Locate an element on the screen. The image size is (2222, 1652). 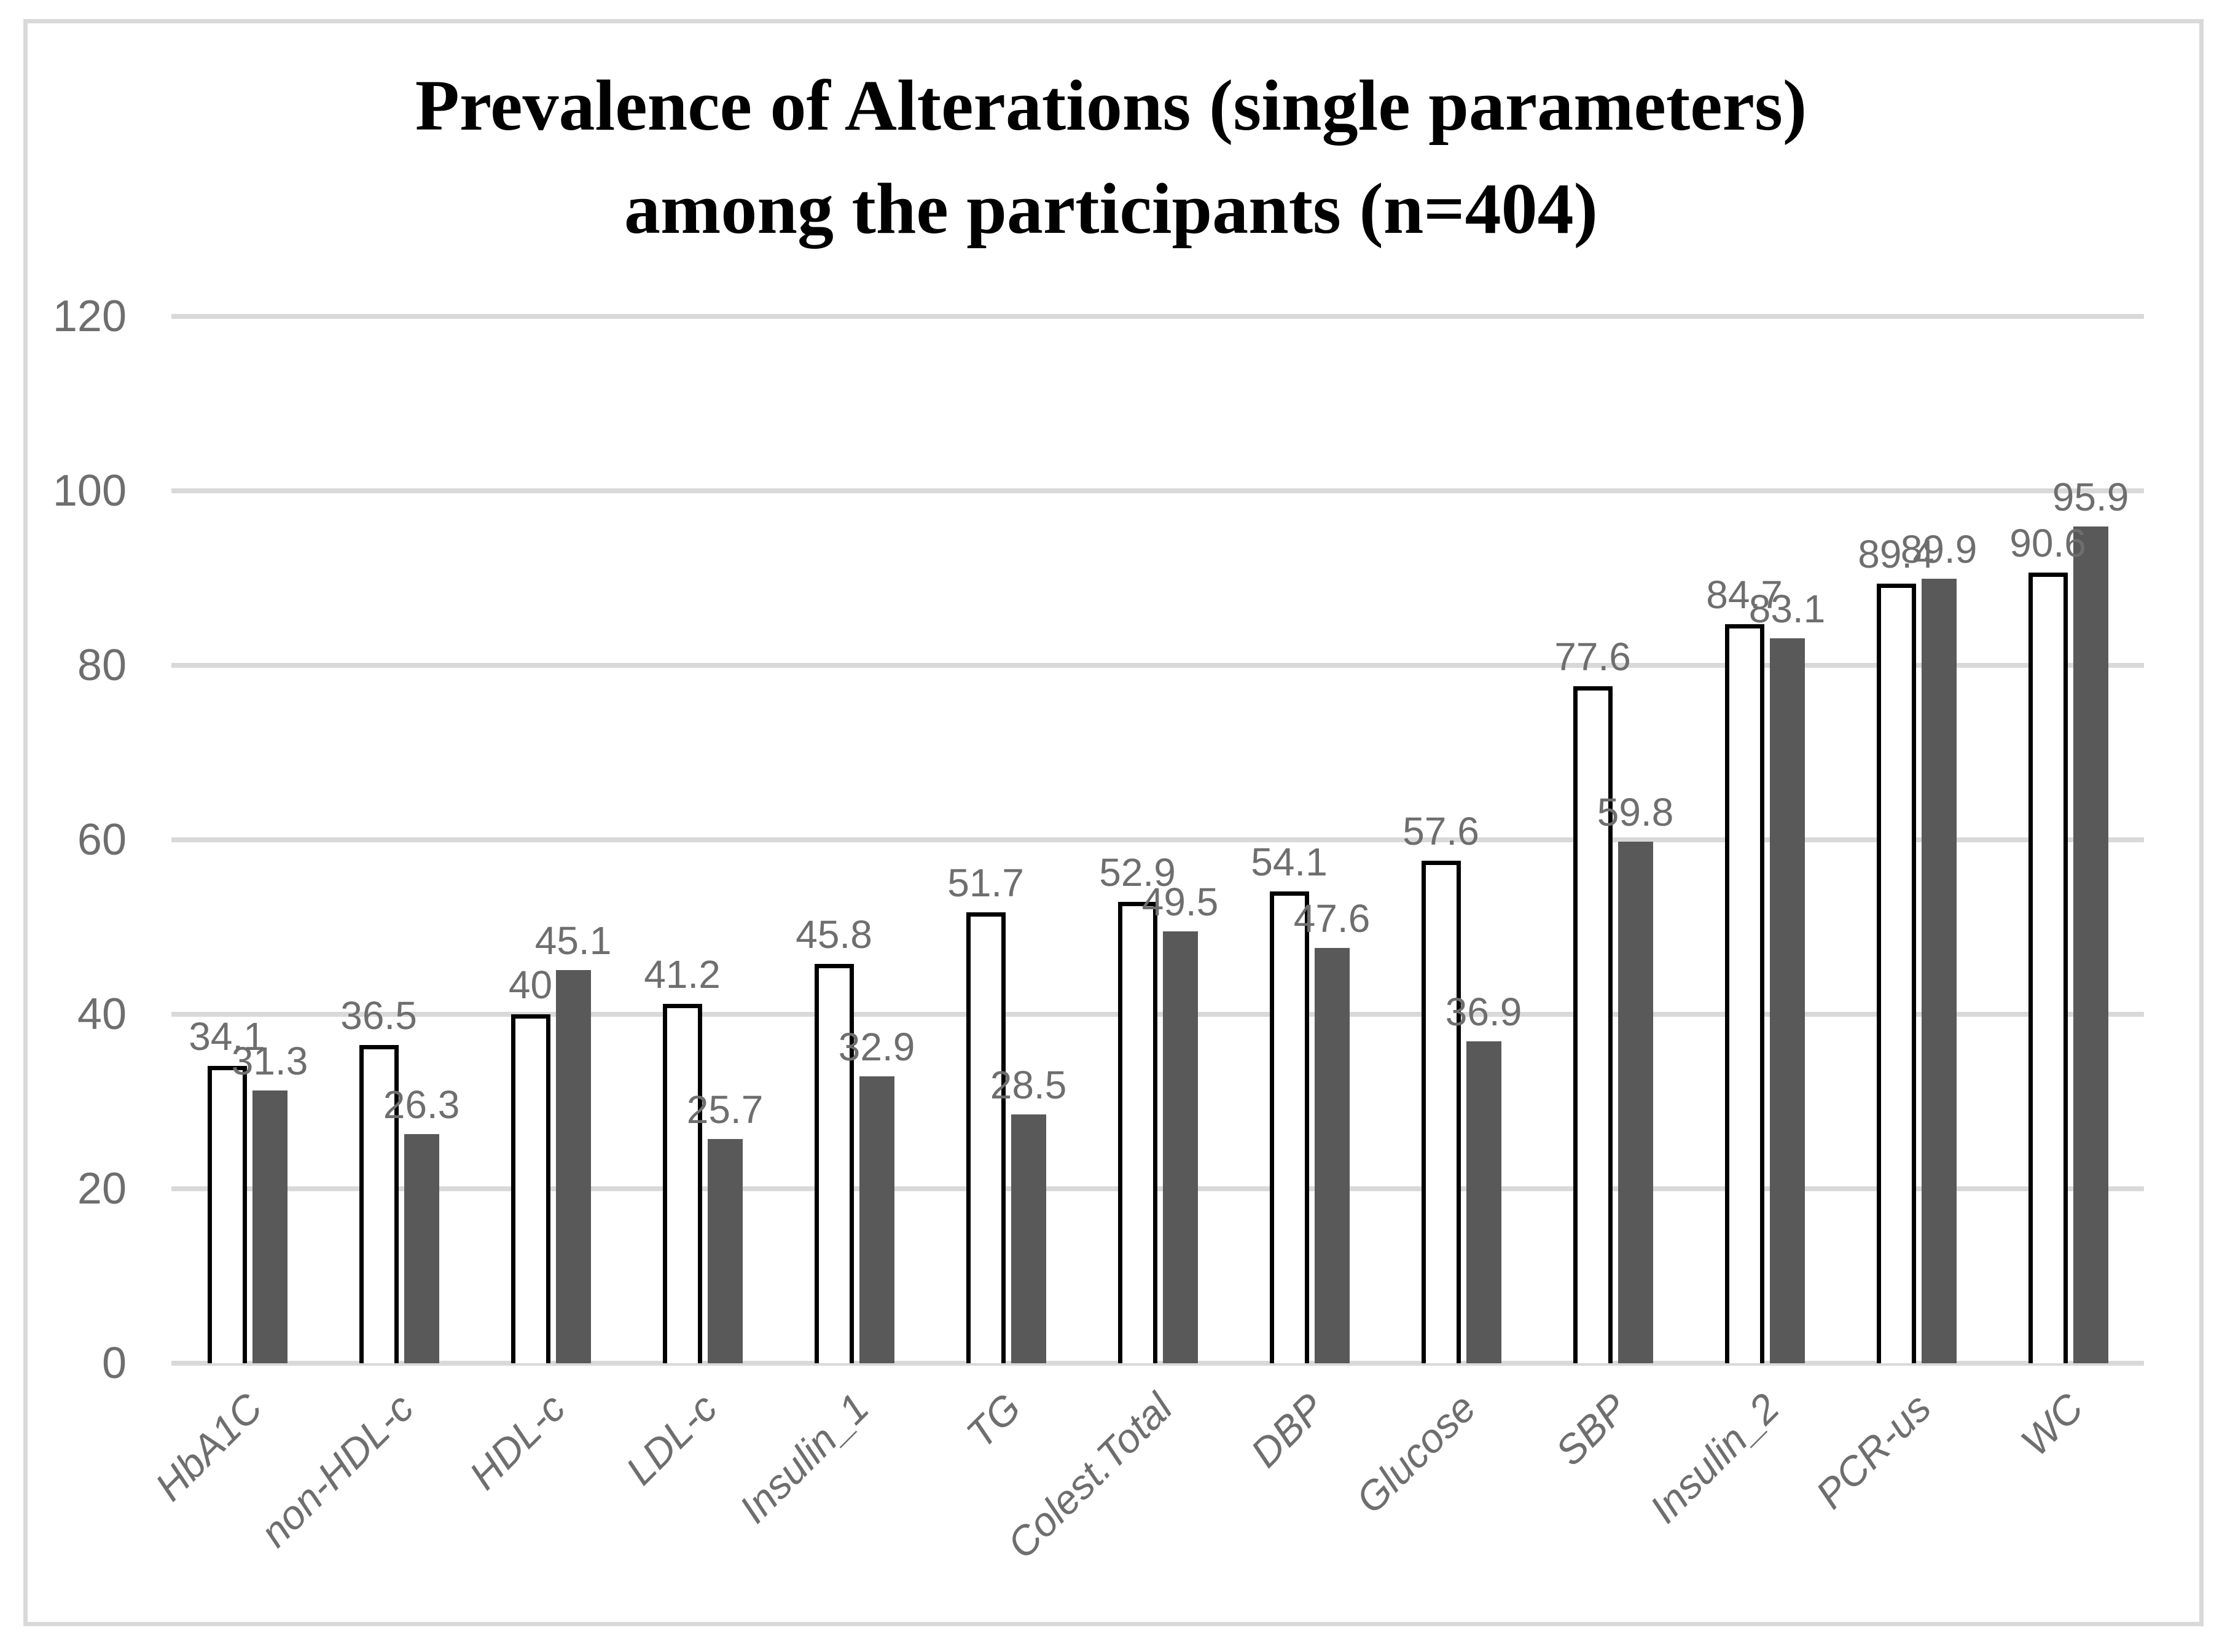
data-label-series1-SBP: 77.6 is located at coordinates (1592, 657).